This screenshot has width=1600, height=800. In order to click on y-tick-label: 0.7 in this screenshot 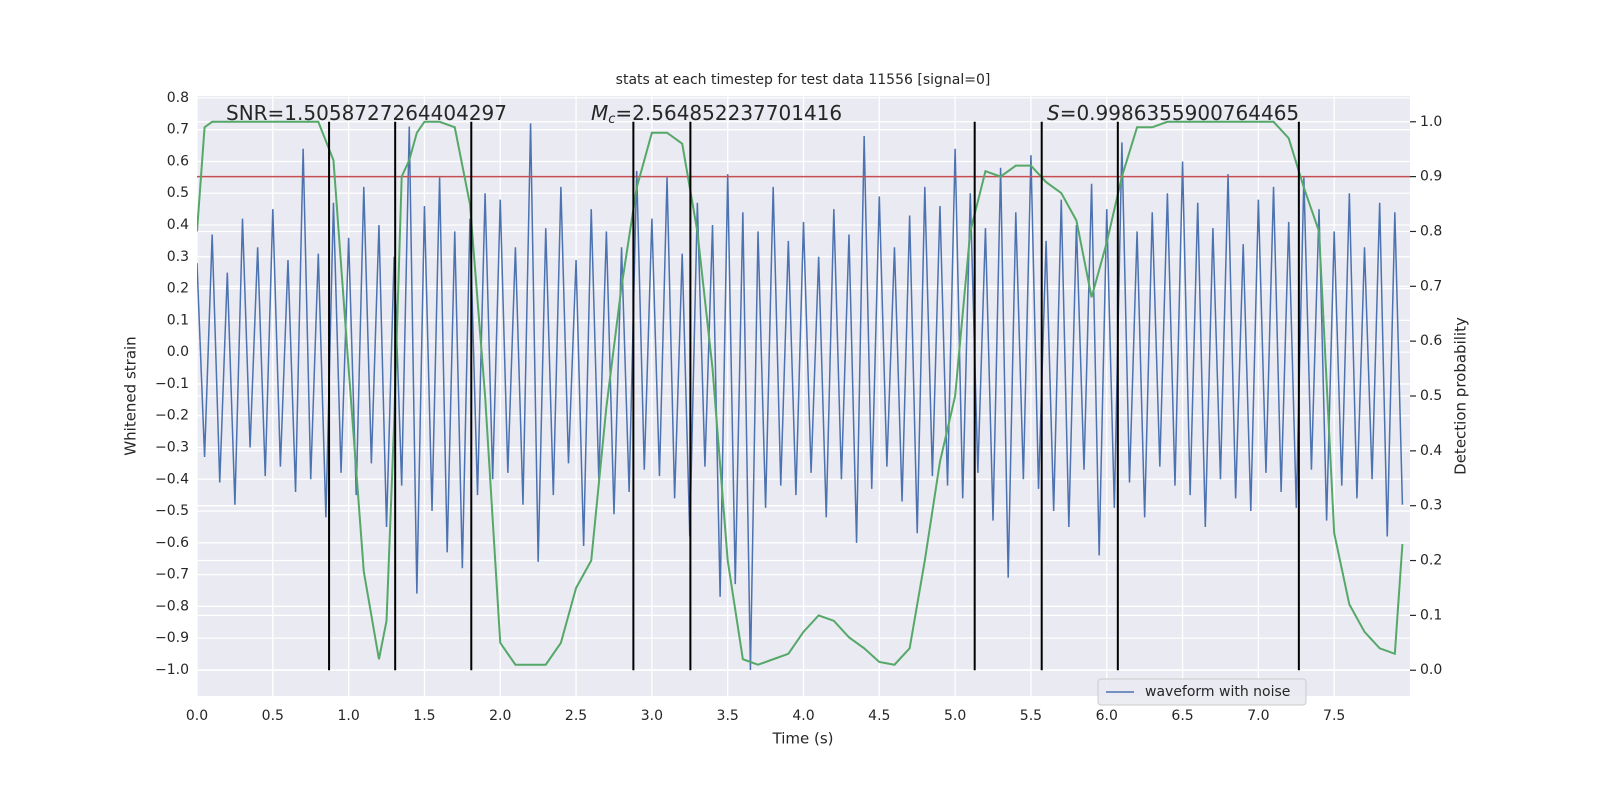, I will do `click(178, 130)`.